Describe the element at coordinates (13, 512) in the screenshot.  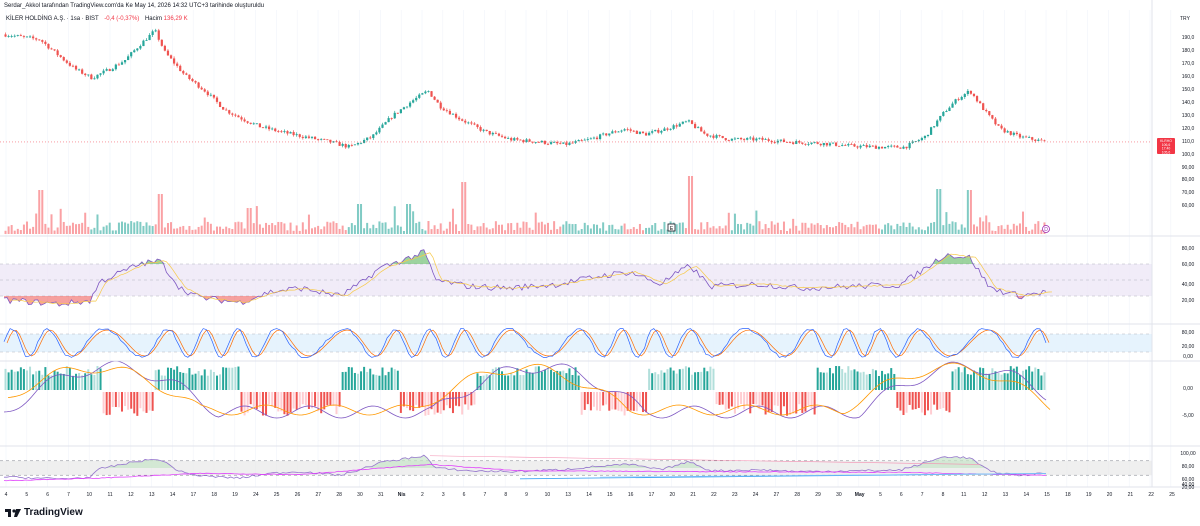
I see `tradingview-logo-icon` at that location.